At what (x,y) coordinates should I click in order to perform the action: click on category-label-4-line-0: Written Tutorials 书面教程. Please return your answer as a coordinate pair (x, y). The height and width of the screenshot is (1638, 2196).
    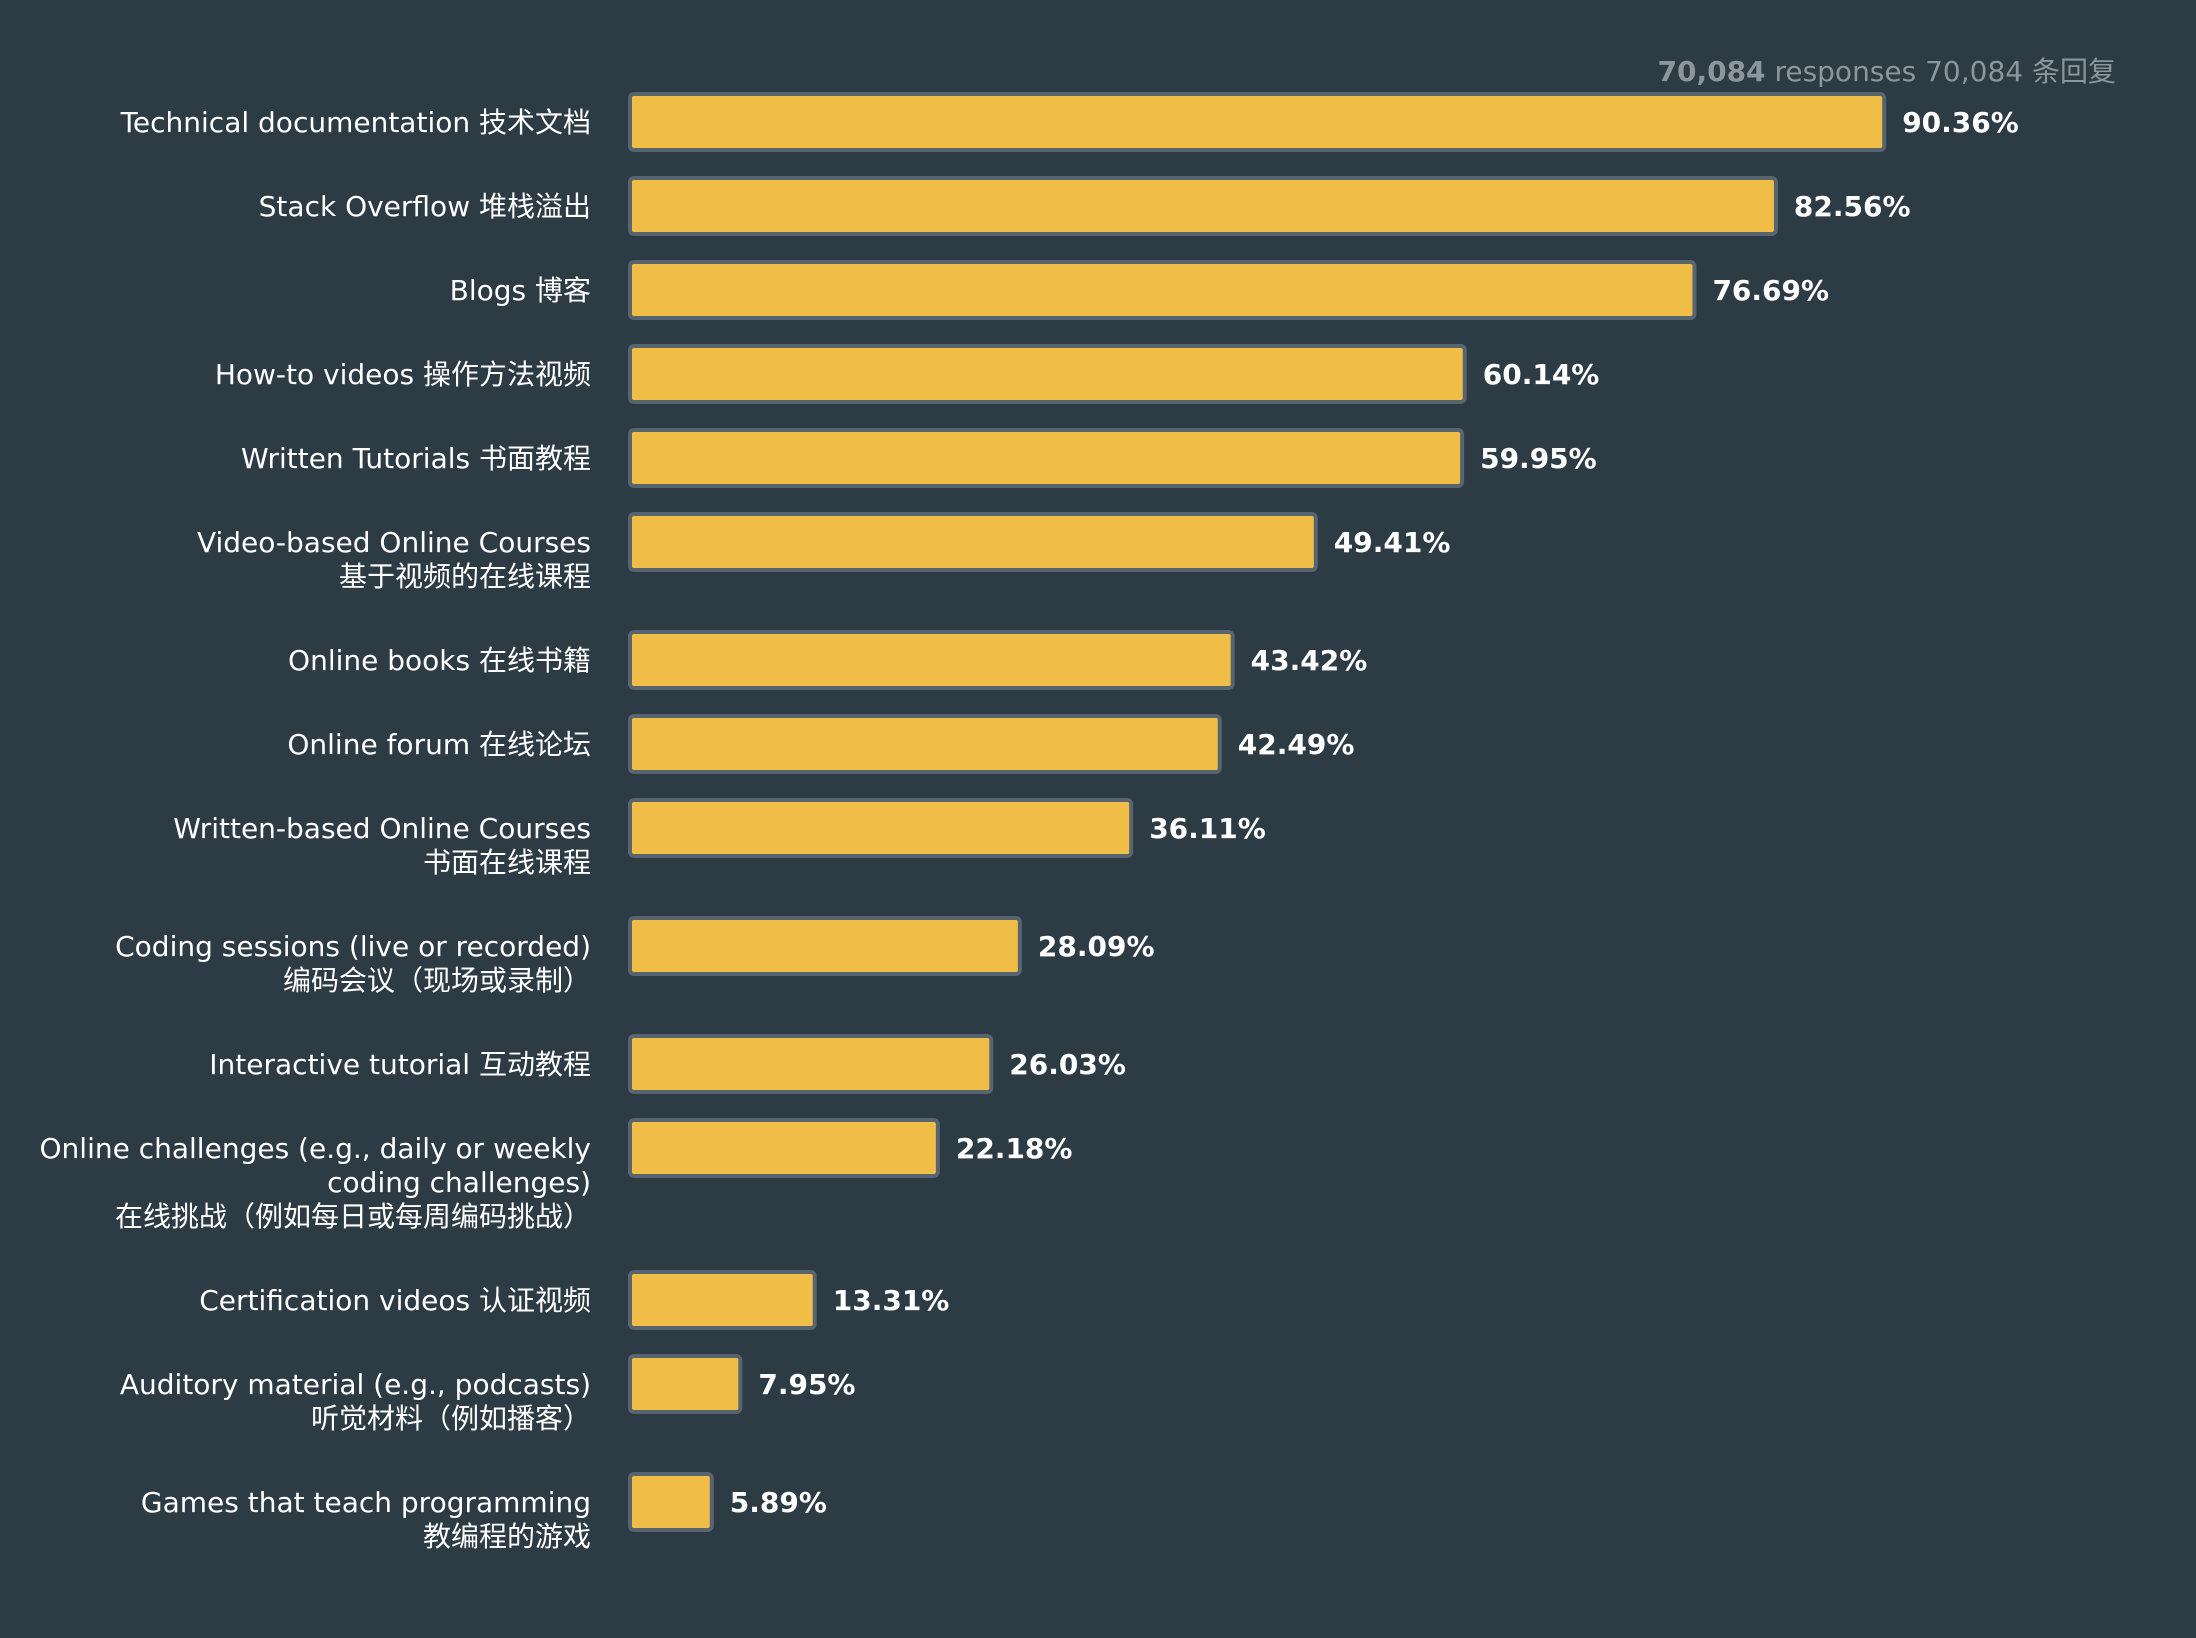
    Looking at the image, I should click on (416, 458).